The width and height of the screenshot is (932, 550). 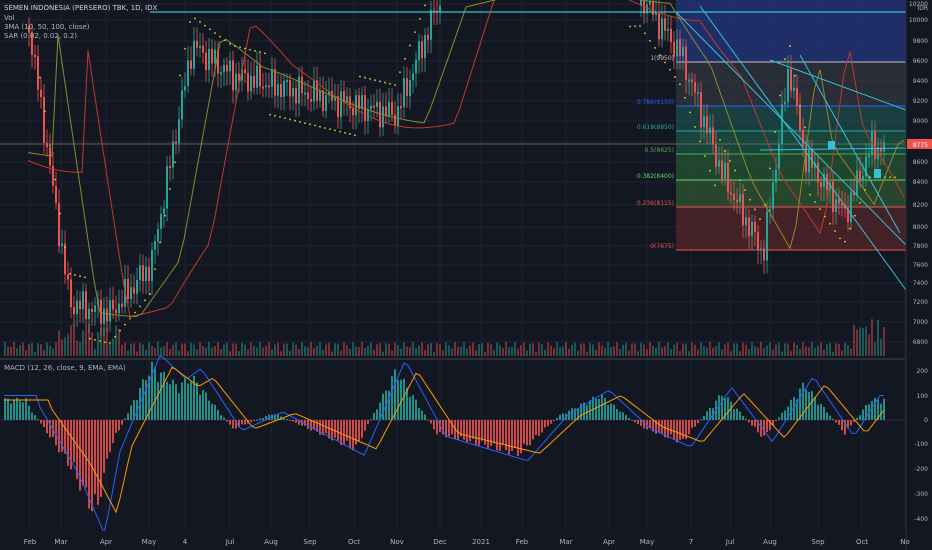 What do you see at coordinates (80, 8) in the screenshot?
I see `symbol-title: SEMEN INDONESIA (PERSERO) TBK, 1D, IDX` at bounding box center [80, 8].